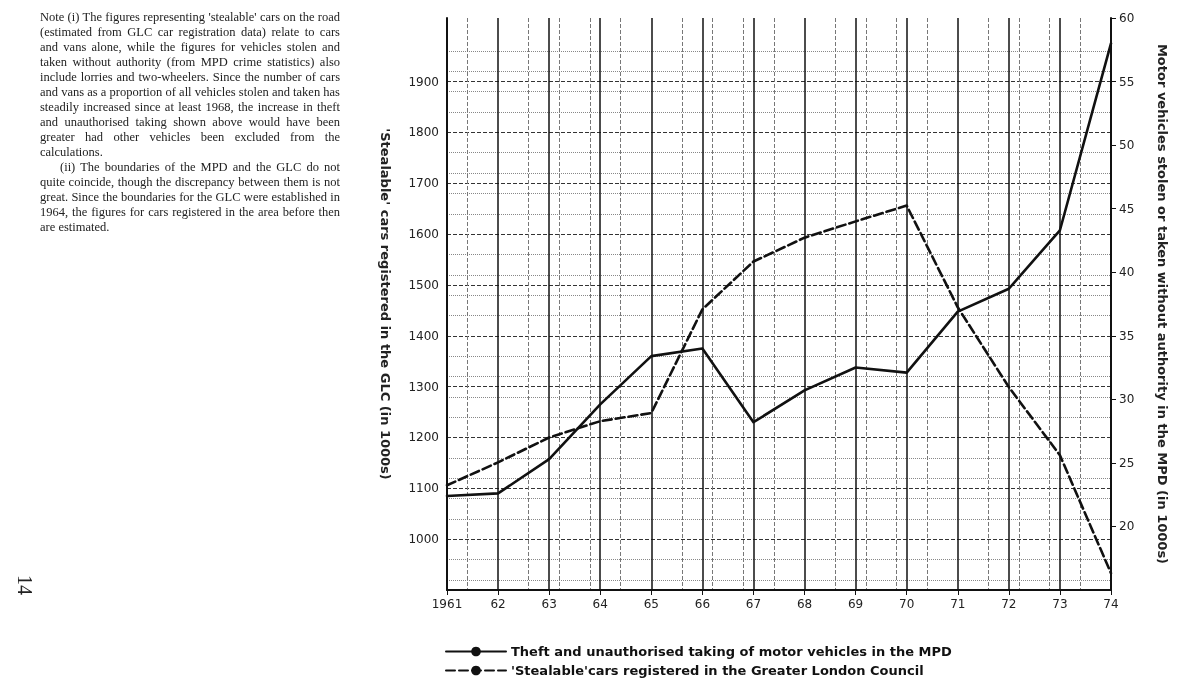  Describe the element at coordinates (958, 604) in the screenshot. I see `x-tick-label: 71` at that location.